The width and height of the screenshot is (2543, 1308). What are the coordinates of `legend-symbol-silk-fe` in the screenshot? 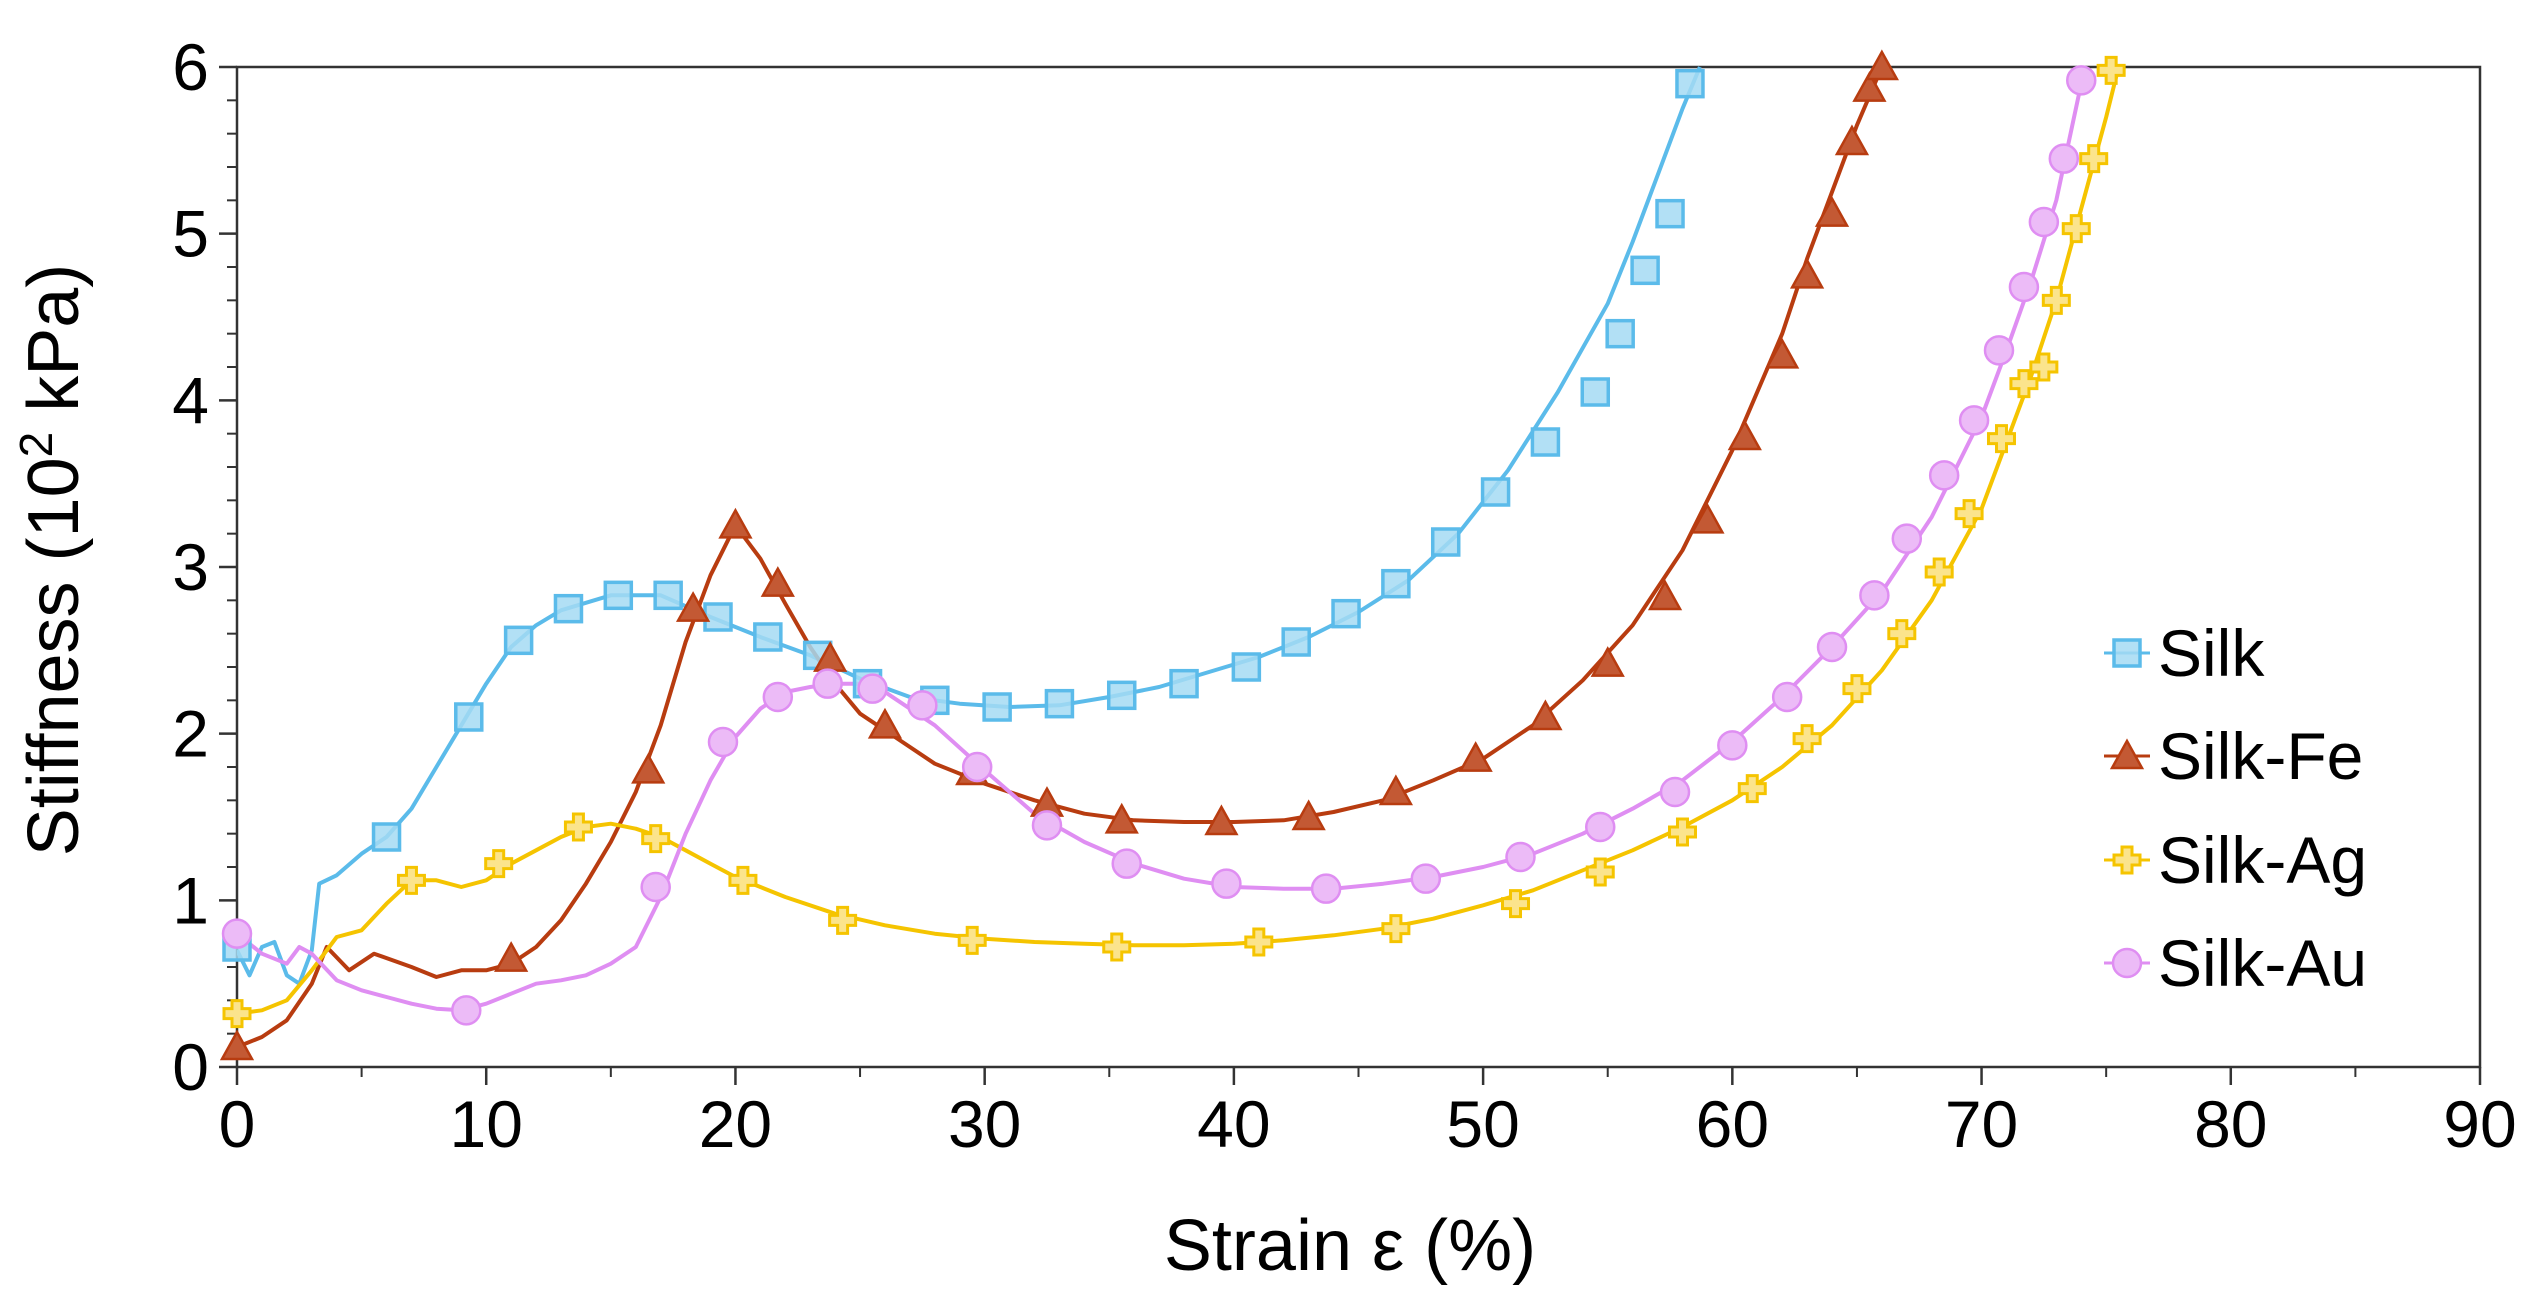 It's located at (2127, 754).